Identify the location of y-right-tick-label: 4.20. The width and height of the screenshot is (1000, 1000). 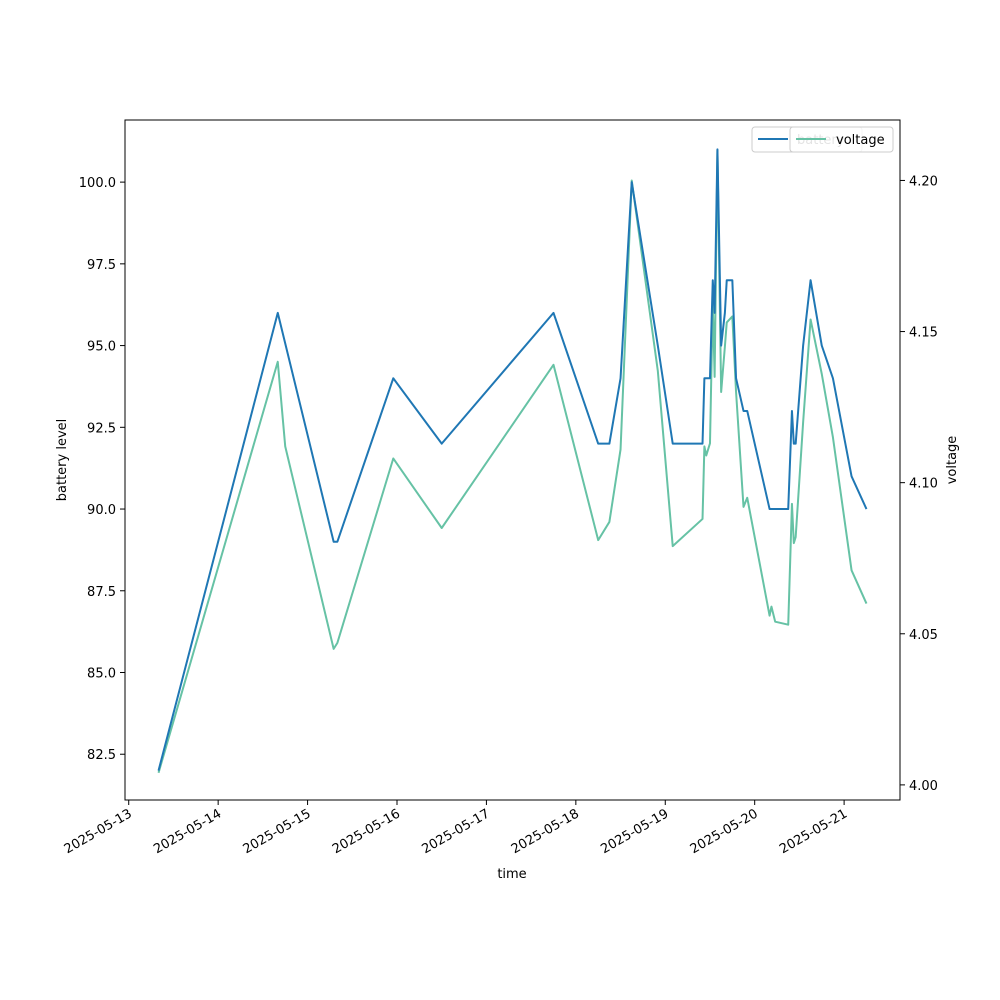
(923, 181).